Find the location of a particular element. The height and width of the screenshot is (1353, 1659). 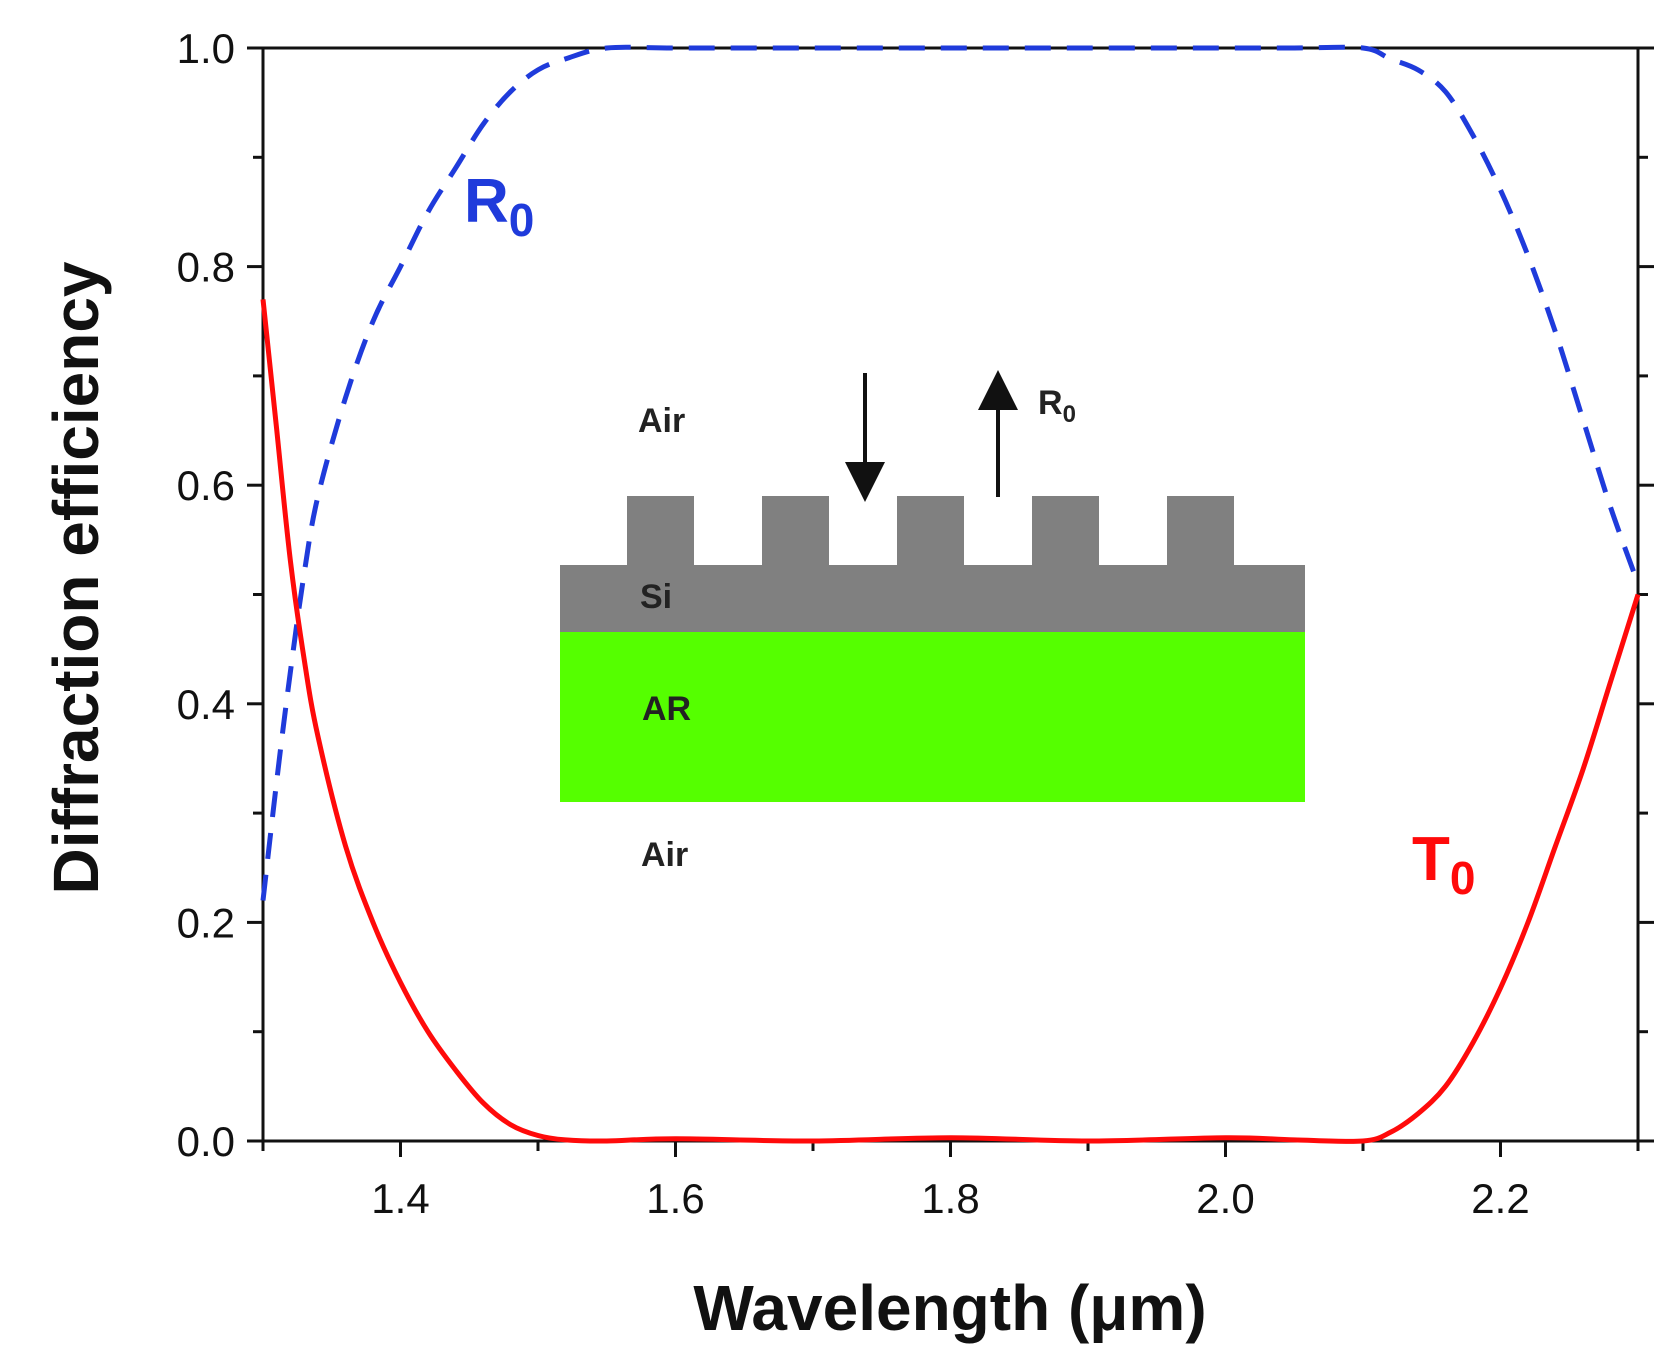

y-tick-label: 0.0 is located at coordinates (206, 1141).